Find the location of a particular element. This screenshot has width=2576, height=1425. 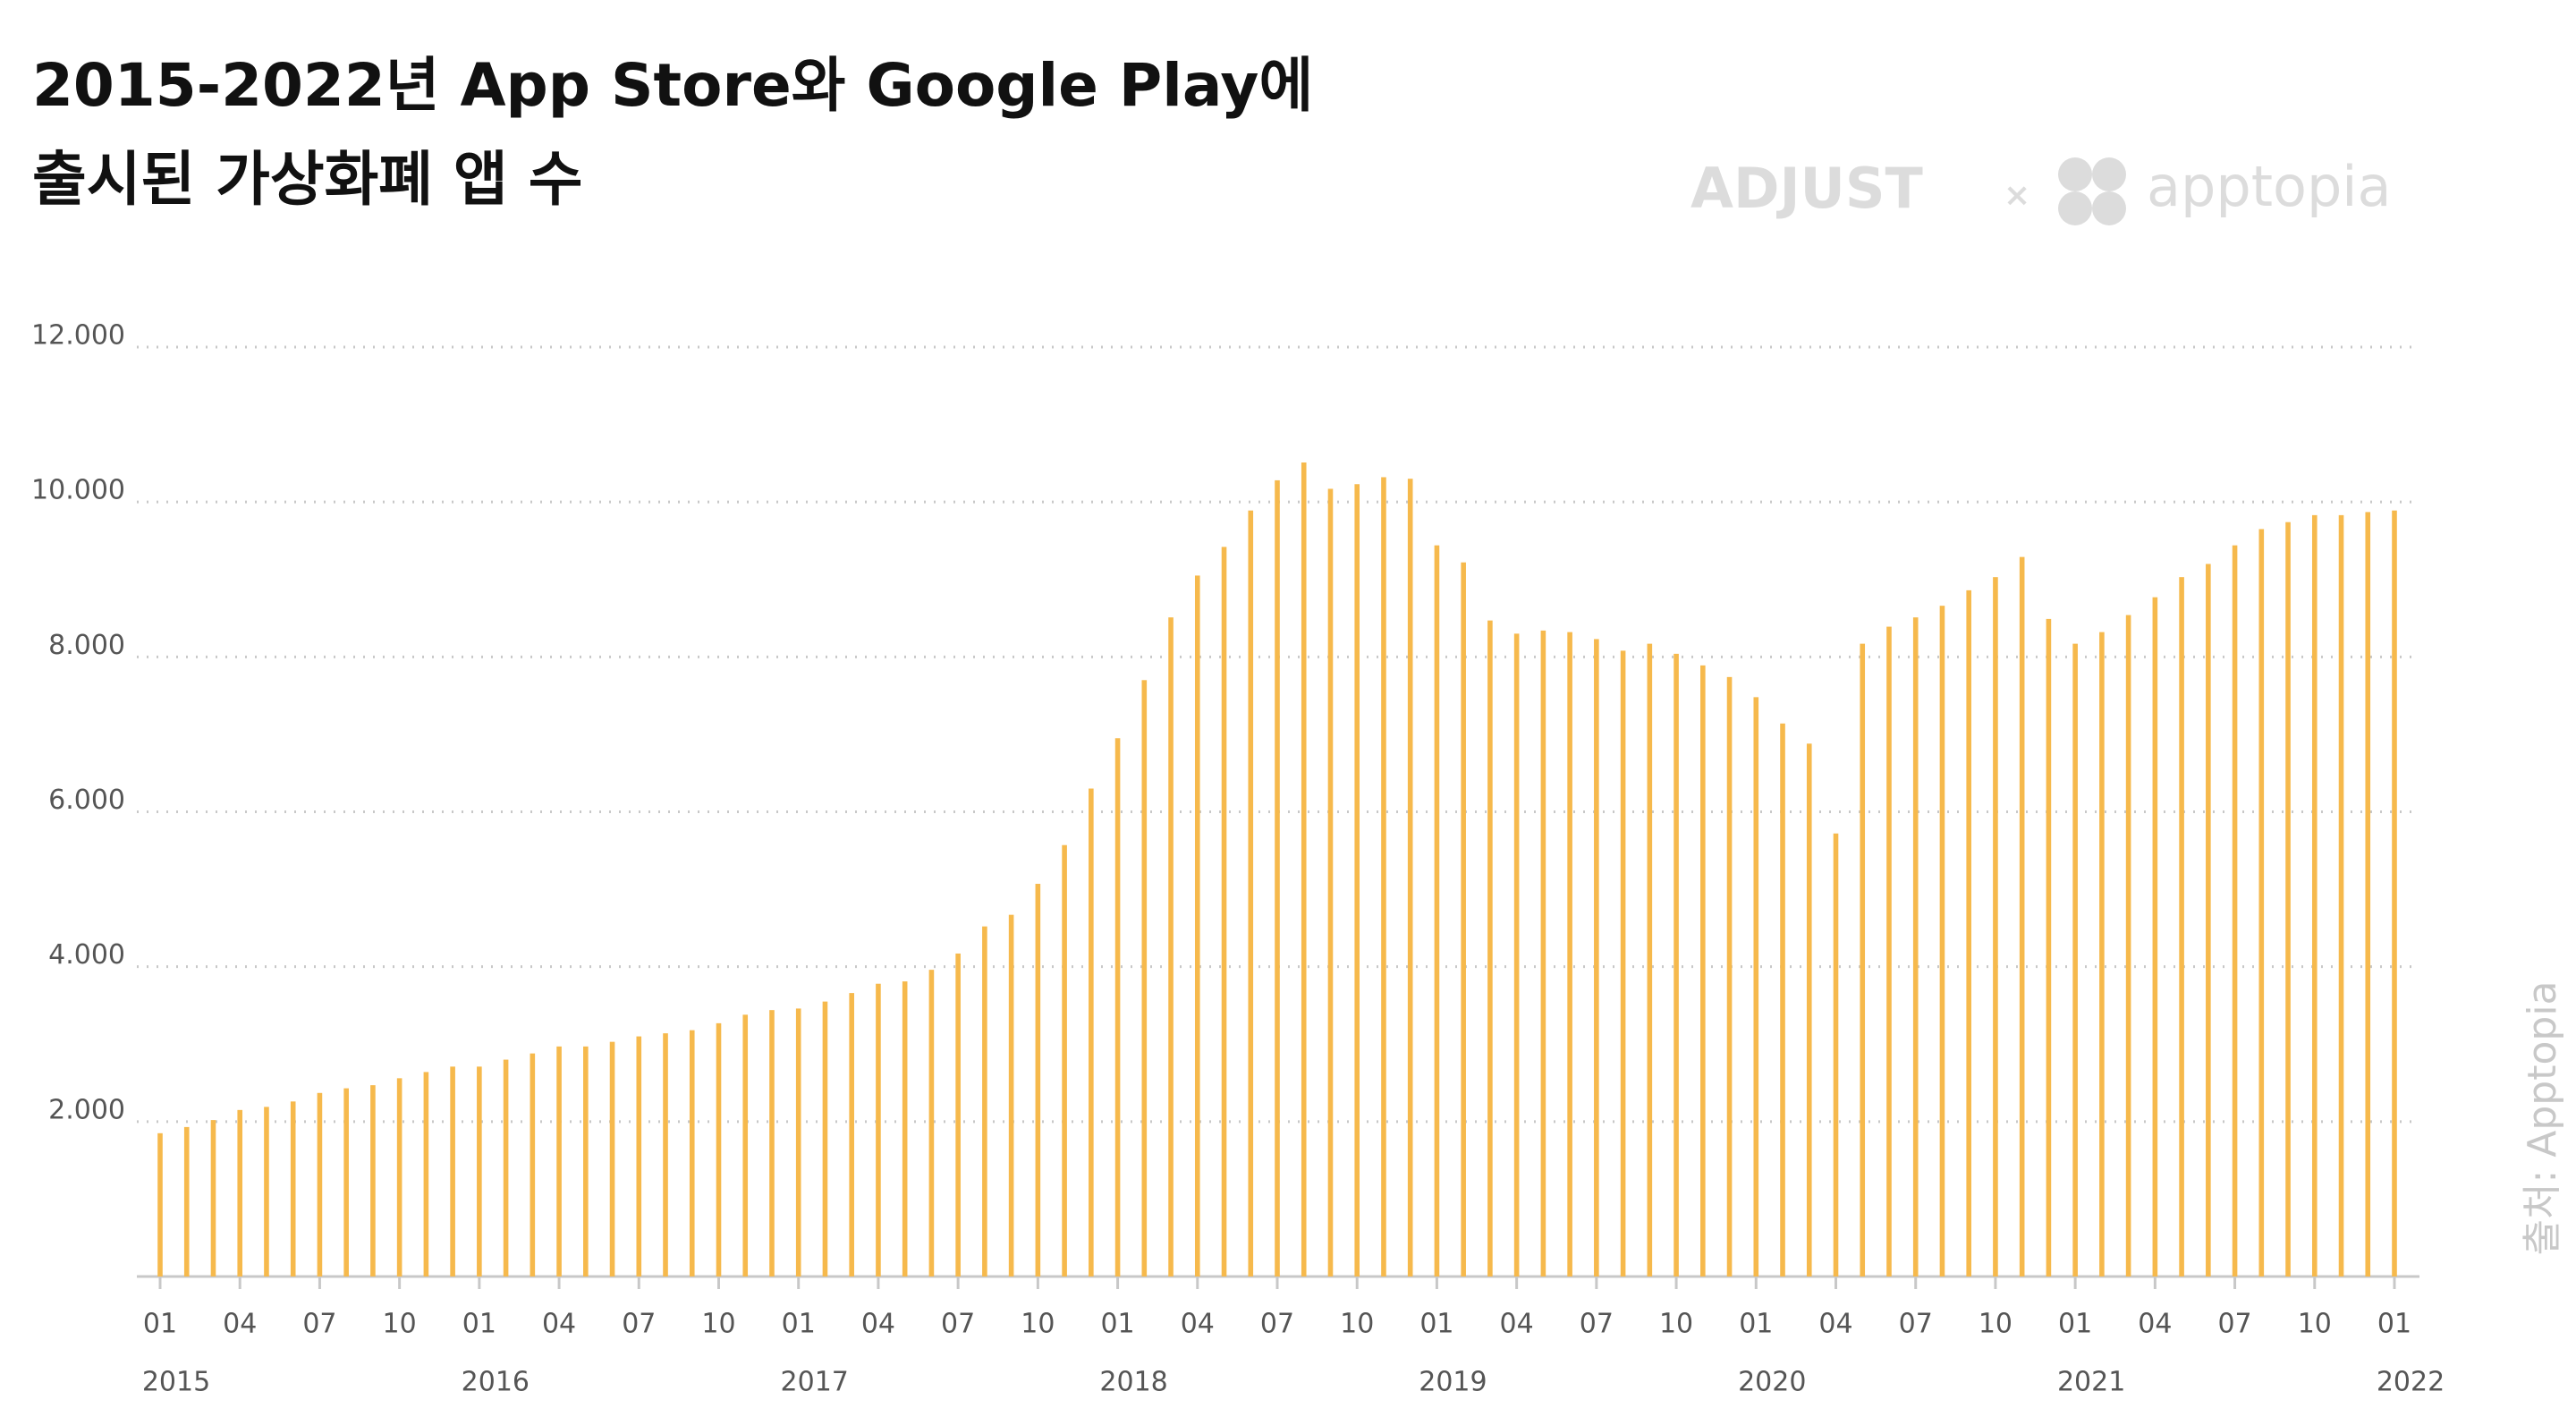

brand-apptopia: apptopia is located at coordinates (2269, 186).